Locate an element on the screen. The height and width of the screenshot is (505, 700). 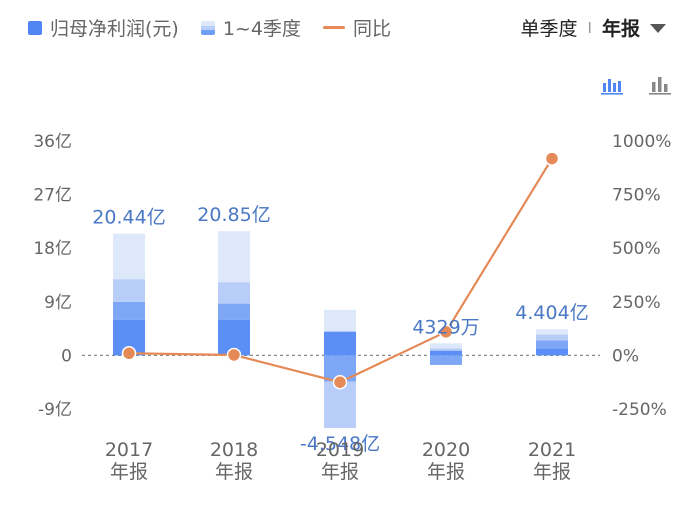
grouped-bar-chart-icon is located at coordinates (612, 85).